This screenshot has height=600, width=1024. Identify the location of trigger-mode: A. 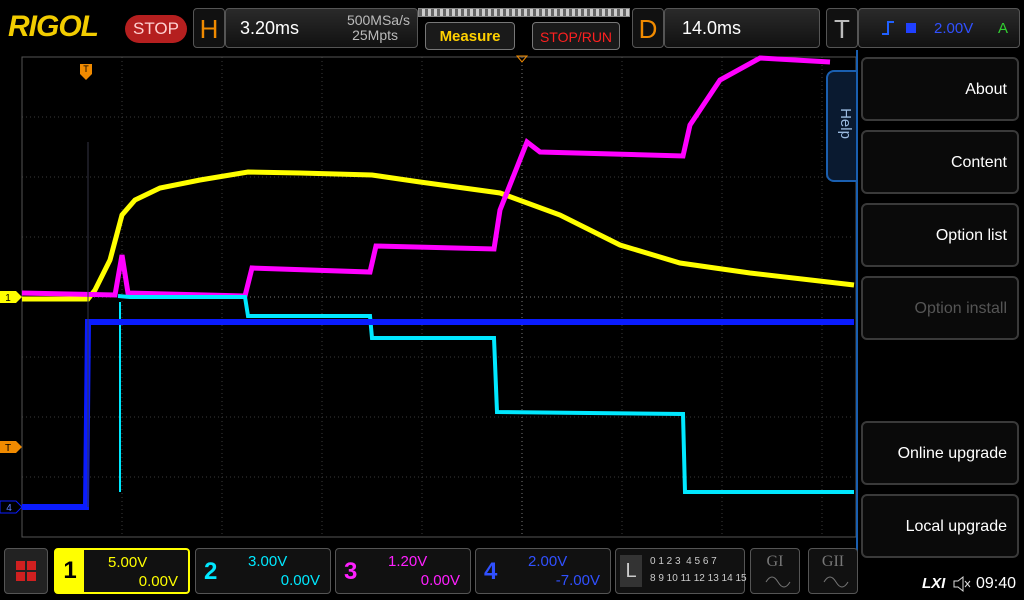
(1003, 28).